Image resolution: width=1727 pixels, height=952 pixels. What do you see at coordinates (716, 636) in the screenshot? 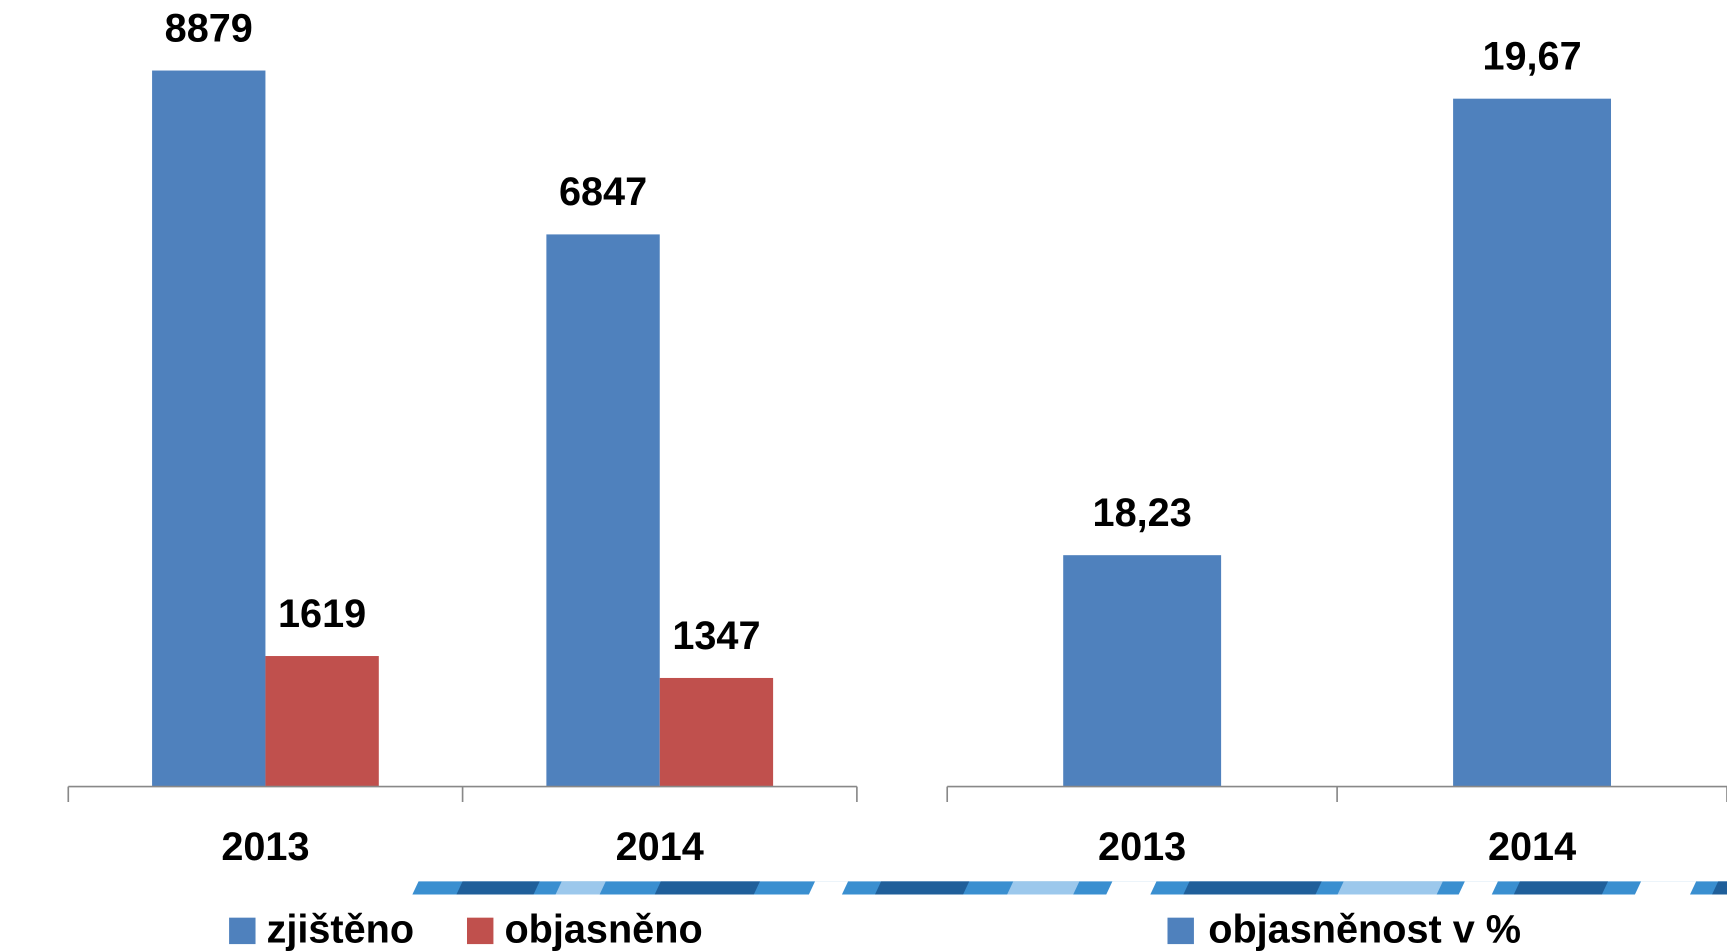
I see `data-label: 1347` at bounding box center [716, 636].